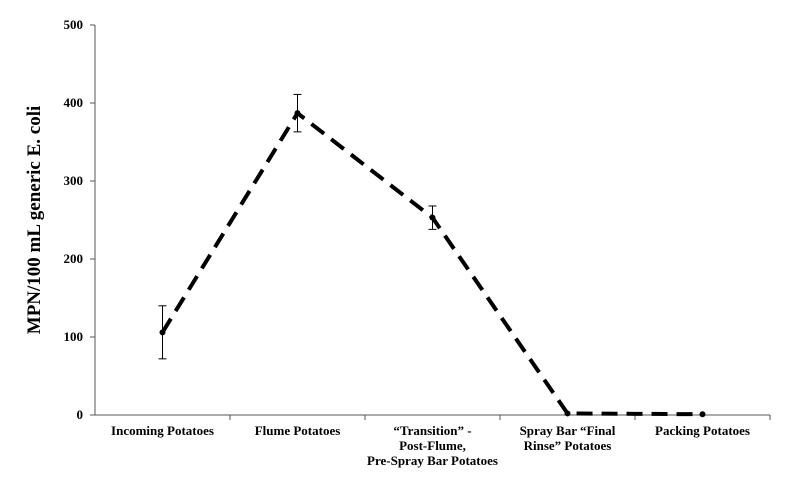 This screenshot has width=800, height=482. Describe the element at coordinates (432, 445) in the screenshot. I see `x-tick-label: Post-Flume,` at that location.